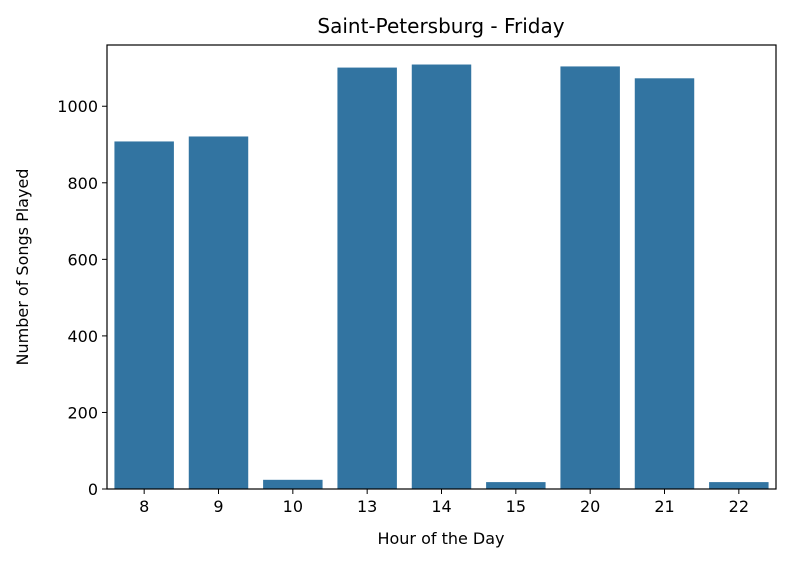  I want to click on x-tick-label: 14, so click(441, 506).